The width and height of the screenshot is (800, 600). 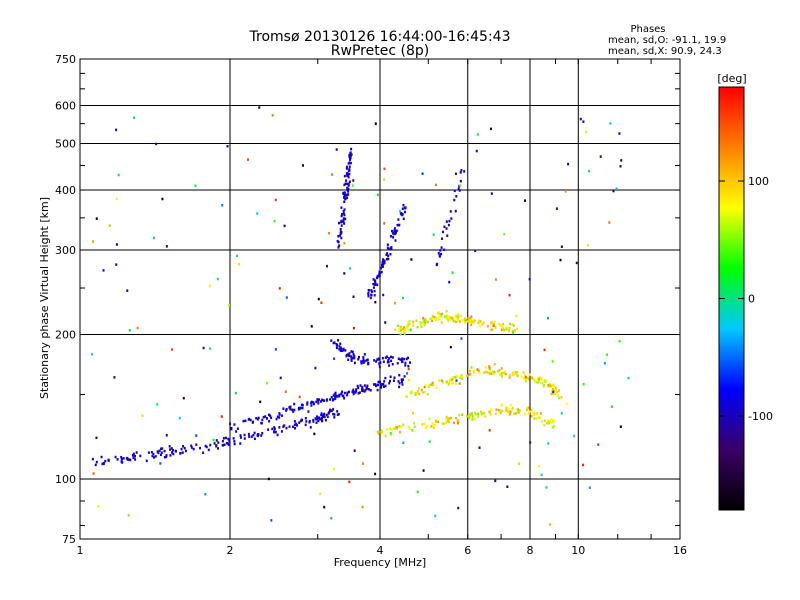 What do you see at coordinates (80, 550) in the screenshot?
I see `x-tick-label: 1` at bounding box center [80, 550].